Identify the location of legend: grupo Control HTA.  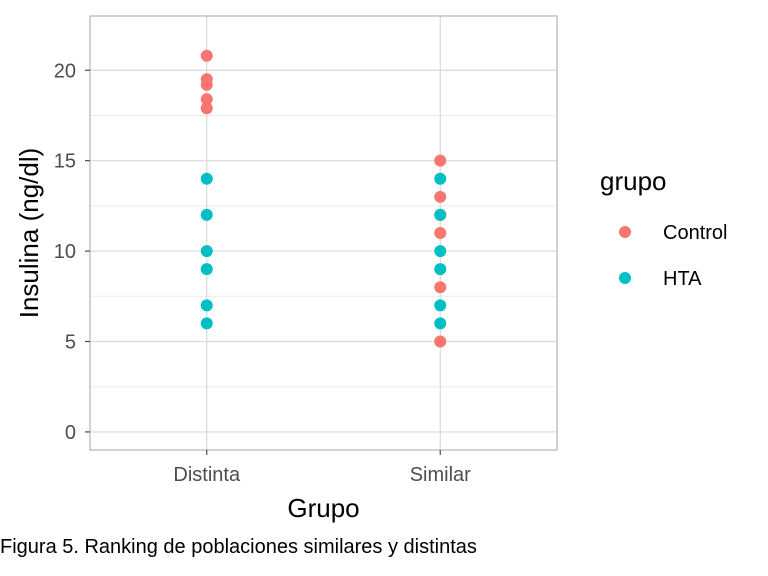
(663, 228).